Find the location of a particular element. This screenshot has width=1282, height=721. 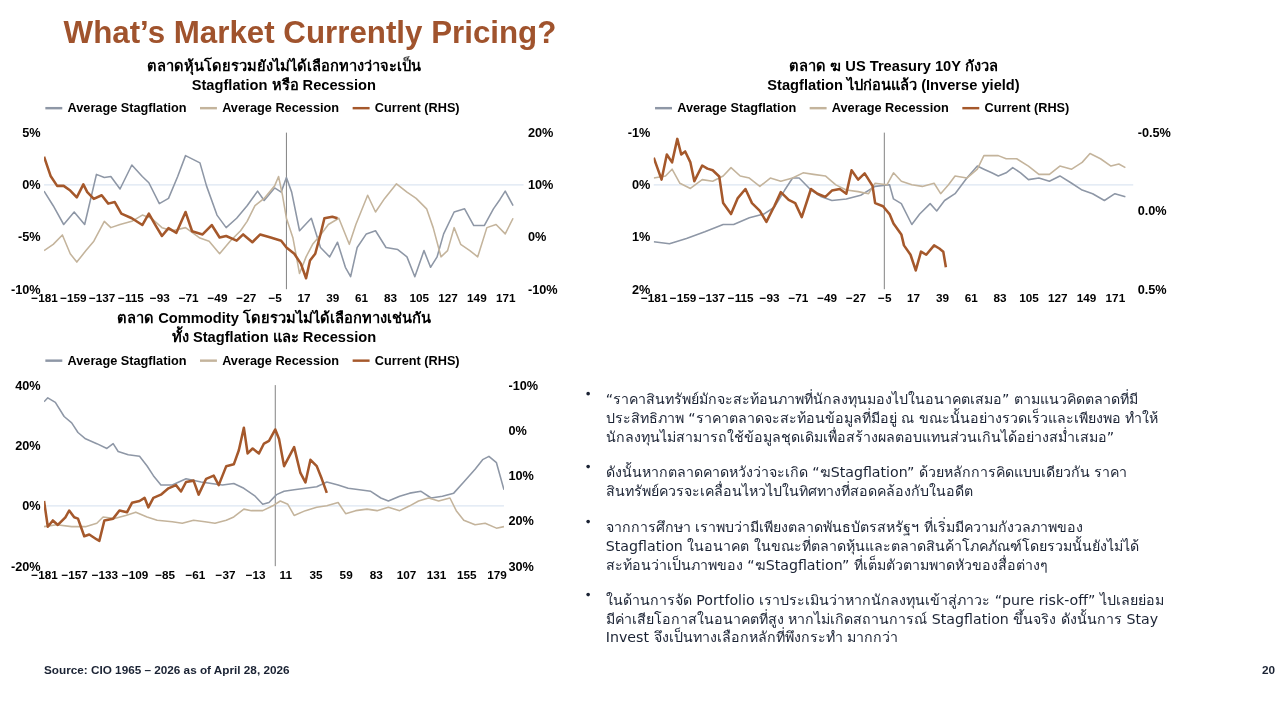

x-tick-label: 131 is located at coordinates (436, 575).